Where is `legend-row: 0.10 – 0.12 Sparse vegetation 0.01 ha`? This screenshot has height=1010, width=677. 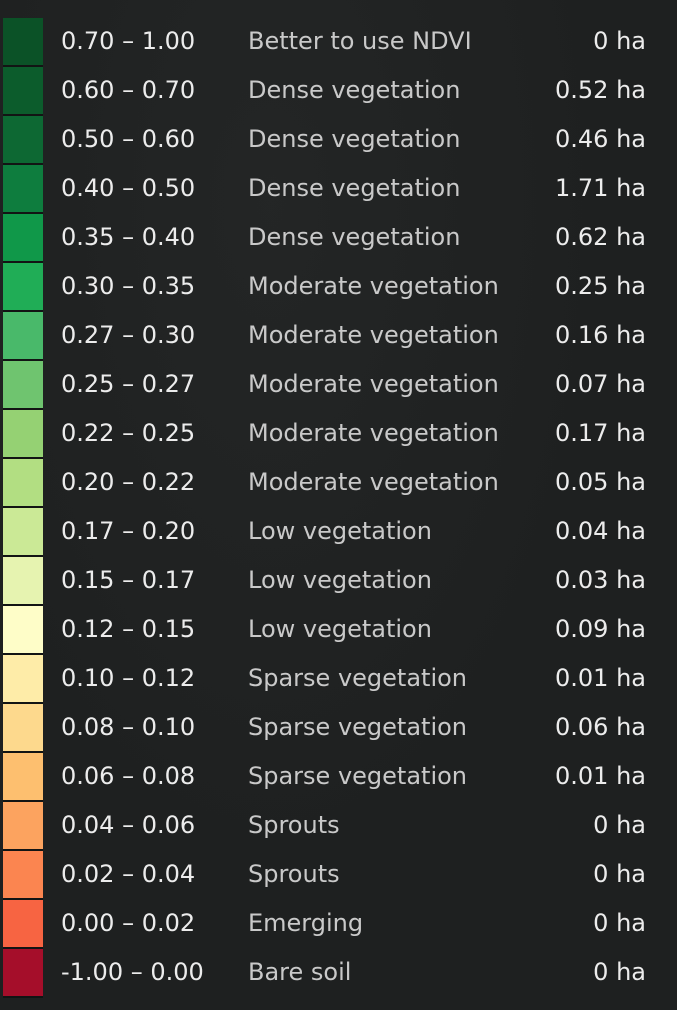
legend-row: 0.10 – 0.12 Sparse vegetation 0.01 ha is located at coordinates (340, 679).